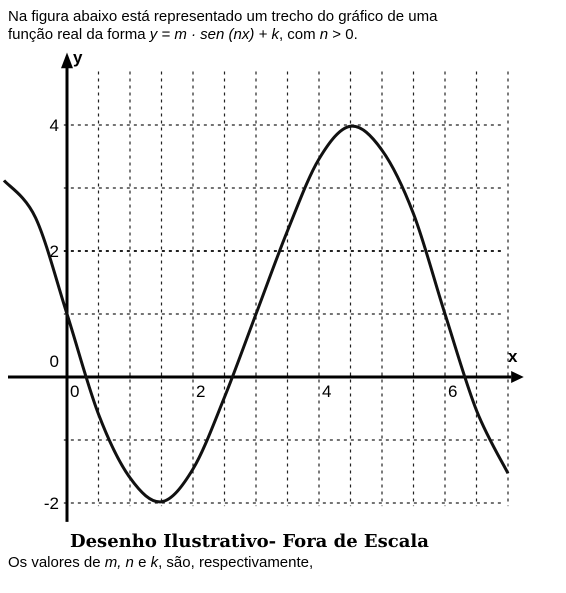 This screenshot has height=593, width=566. What do you see at coordinates (326, 391) in the screenshot?
I see `x-tick-label: 4` at bounding box center [326, 391].